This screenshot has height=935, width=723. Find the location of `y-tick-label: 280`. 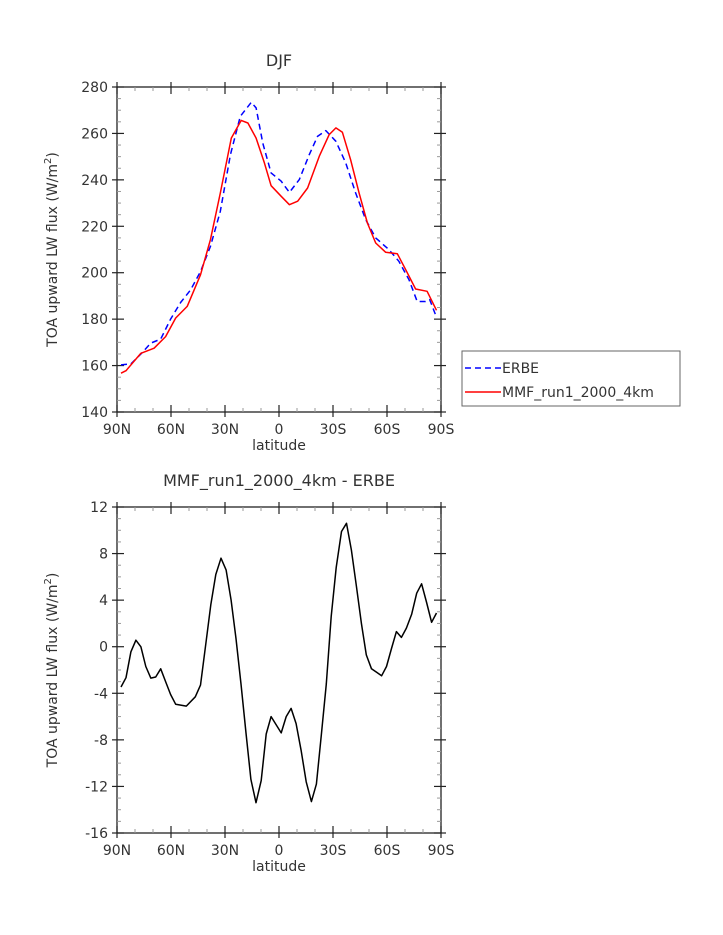

y-tick-label: 280 is located at coordinates (94, 88).